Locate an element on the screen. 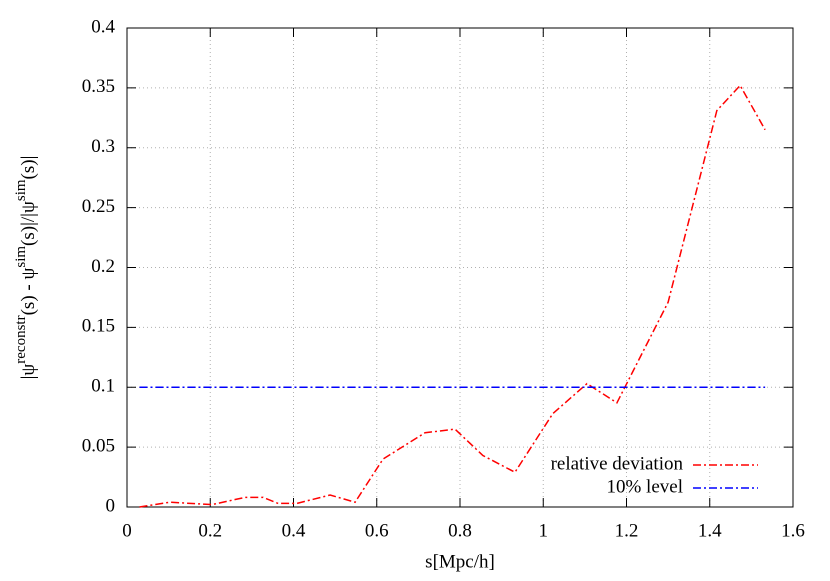 The width and height of the screenshot is (830, 581). x-tick-label: 1 is located at coordinates (544, 530).